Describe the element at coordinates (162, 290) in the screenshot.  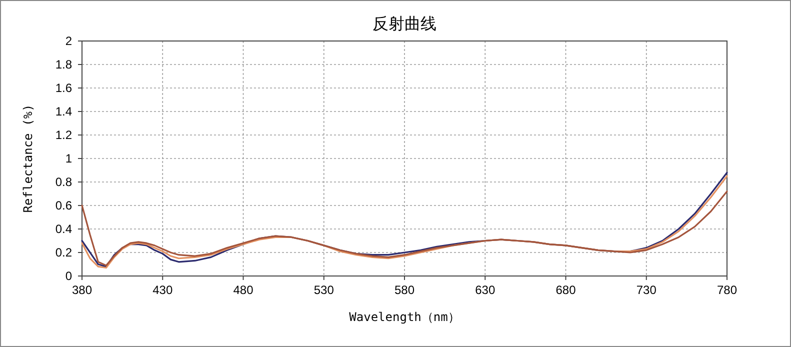
I see `x-tick-label: 430` at that location.